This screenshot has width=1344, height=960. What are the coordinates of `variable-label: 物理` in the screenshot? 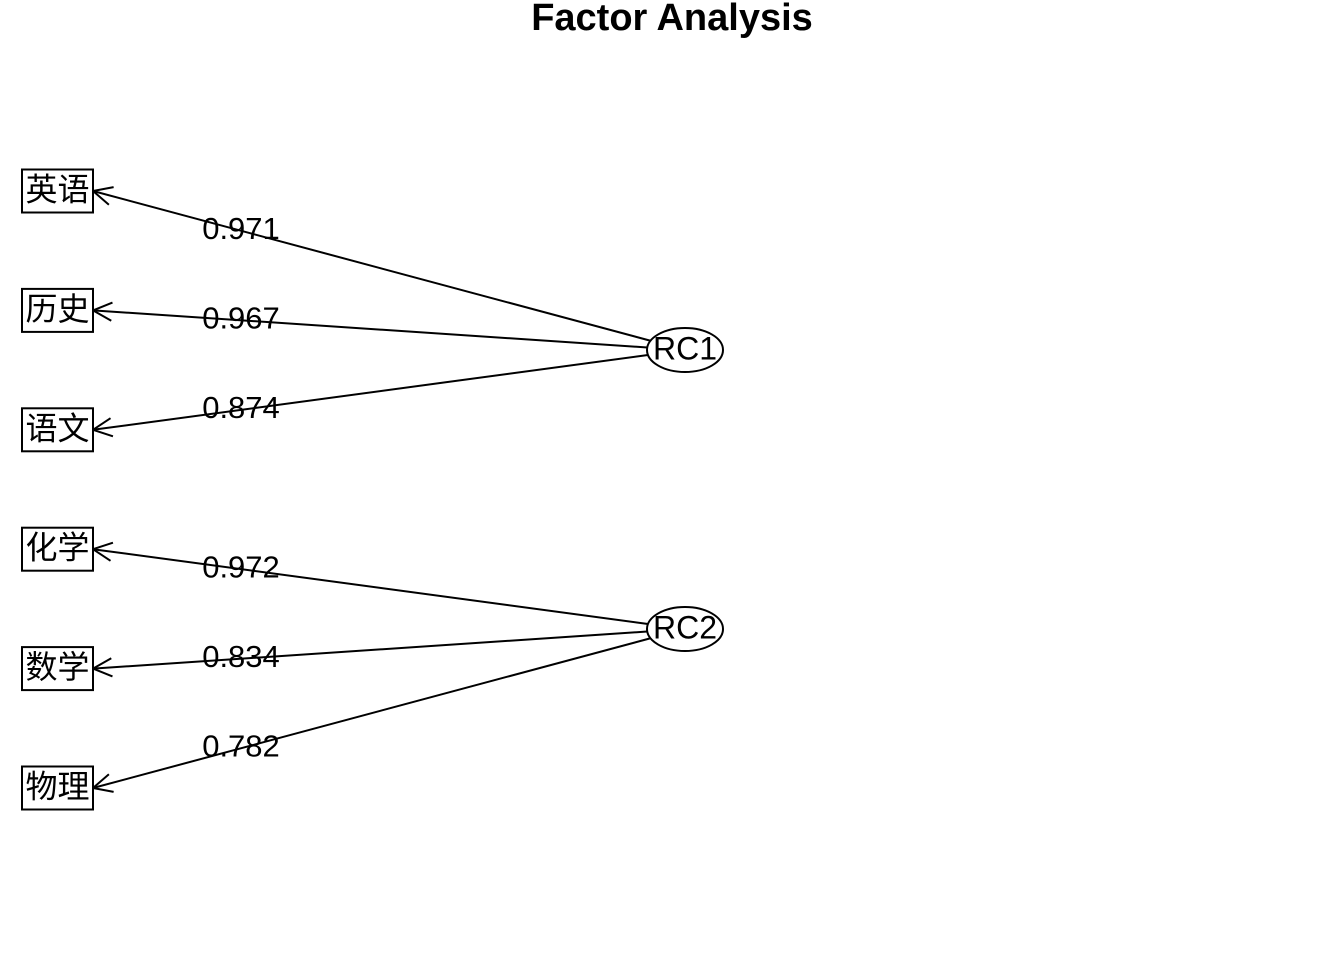 It's located at (57, 786).